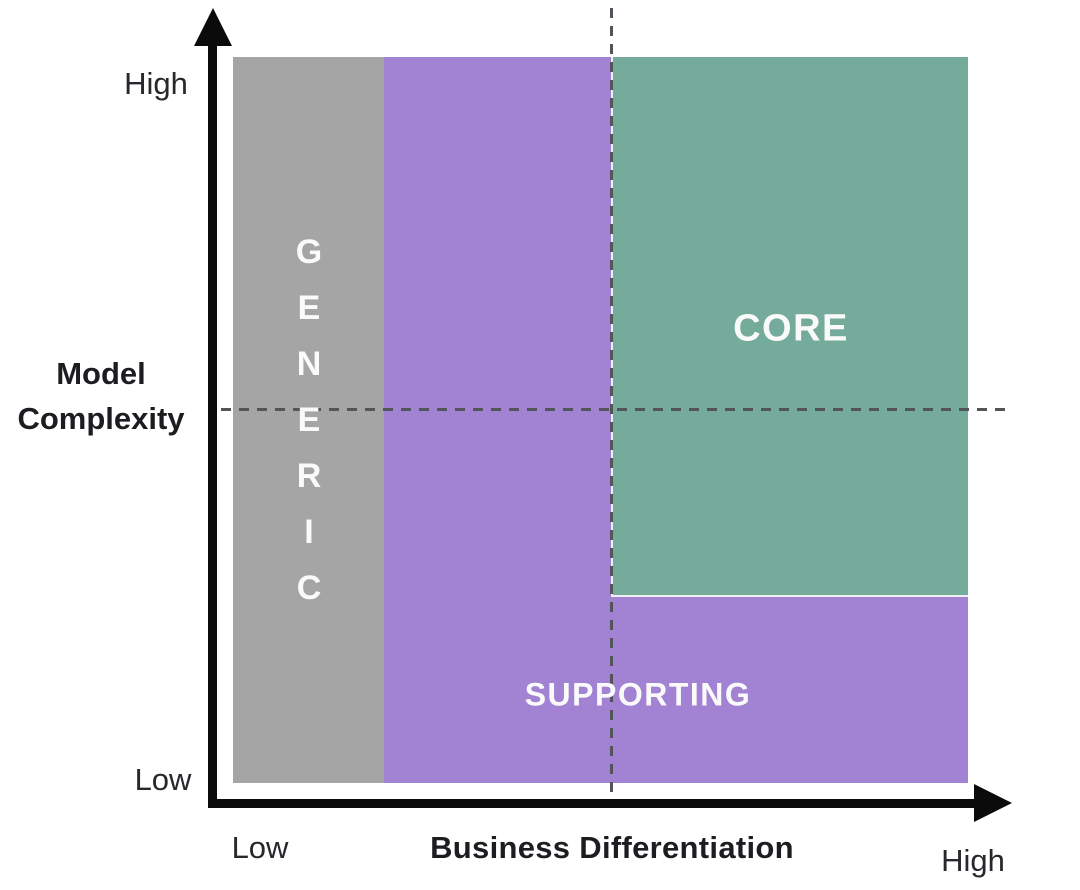 The image size is (1080, 890). What do you see at coordinates (612, 847) in the screenshot?
I see `x-axis-title: Business Differentiation` at bounding box center [612, 847].